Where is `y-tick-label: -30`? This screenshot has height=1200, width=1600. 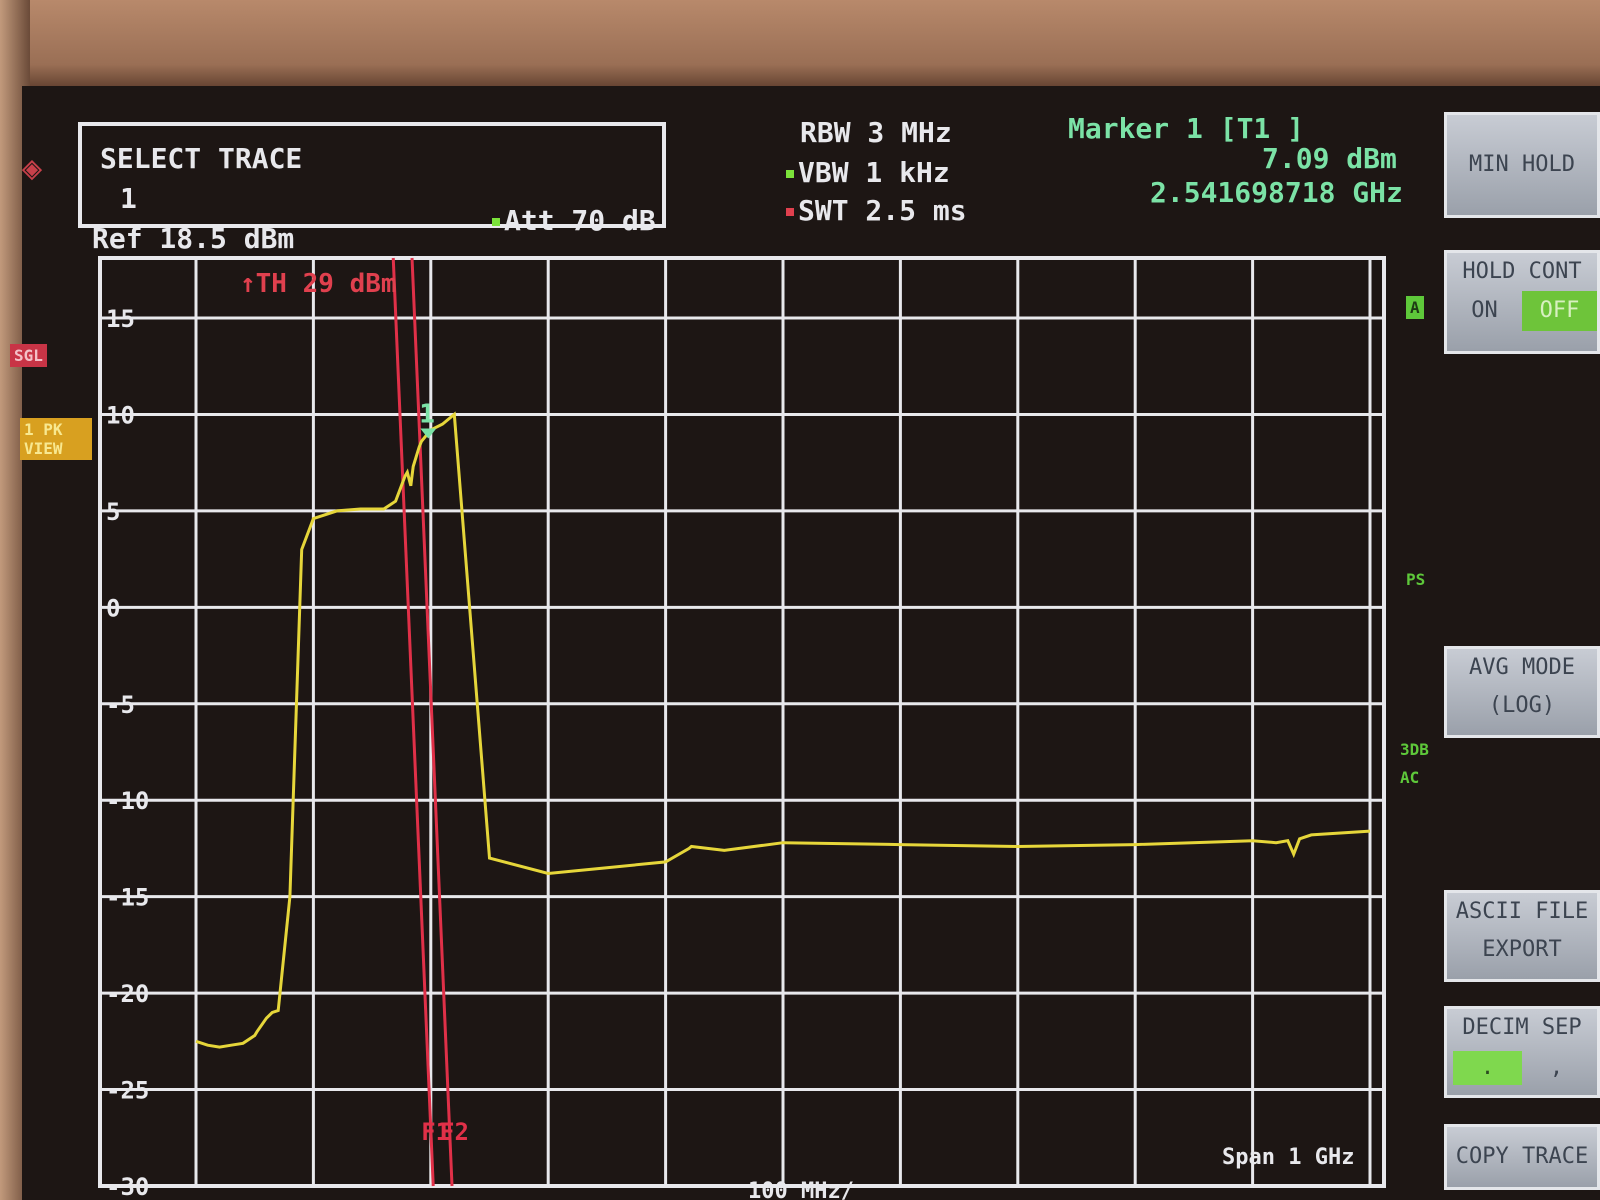 y-tick-label: -30 is located at coordinates (127, 1186).